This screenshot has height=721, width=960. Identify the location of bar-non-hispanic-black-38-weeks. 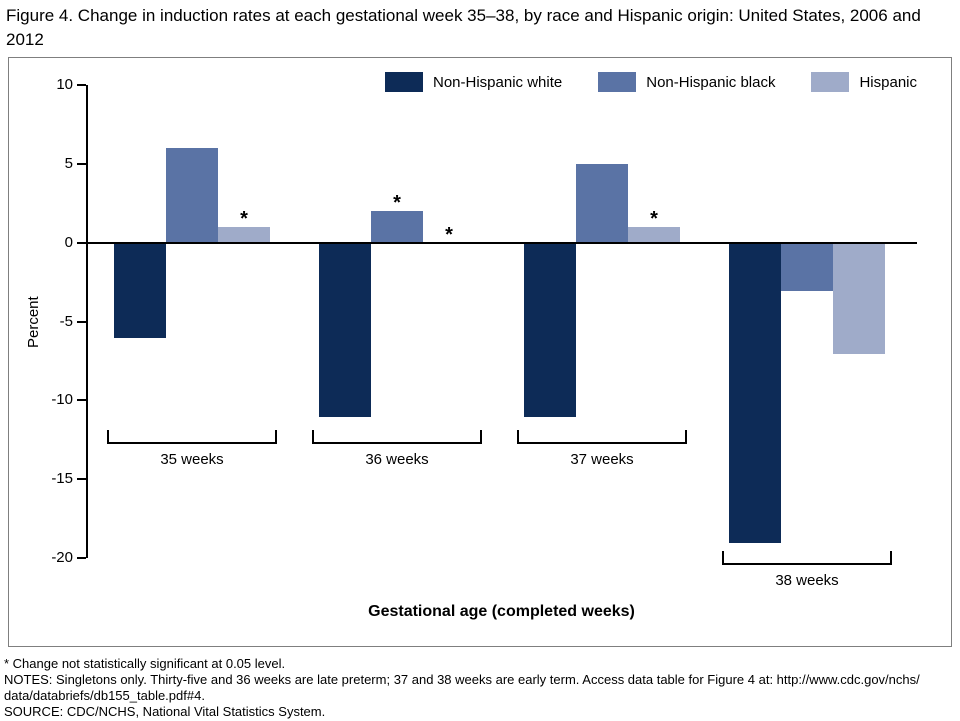
(807, 267).